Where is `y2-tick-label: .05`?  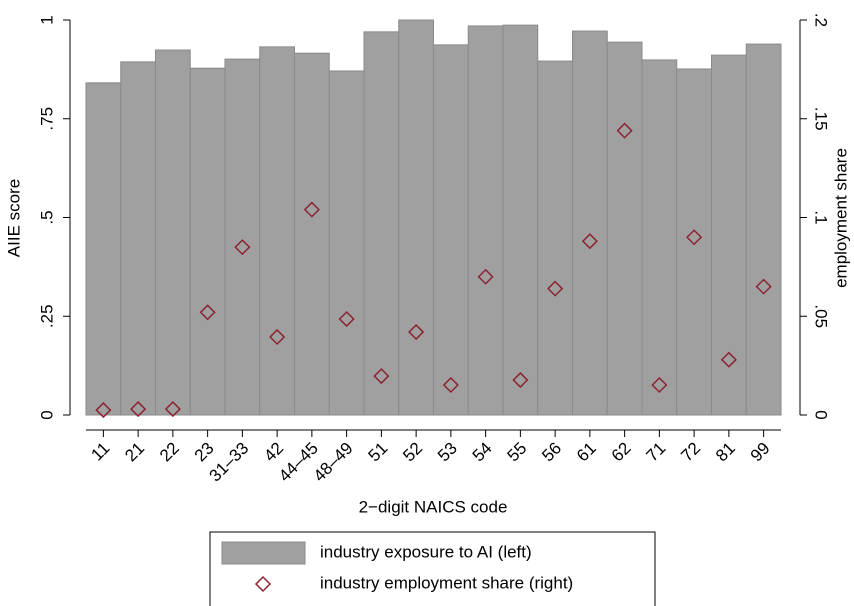 y2-tick-label: .05 is located at coordinates (821, 316).